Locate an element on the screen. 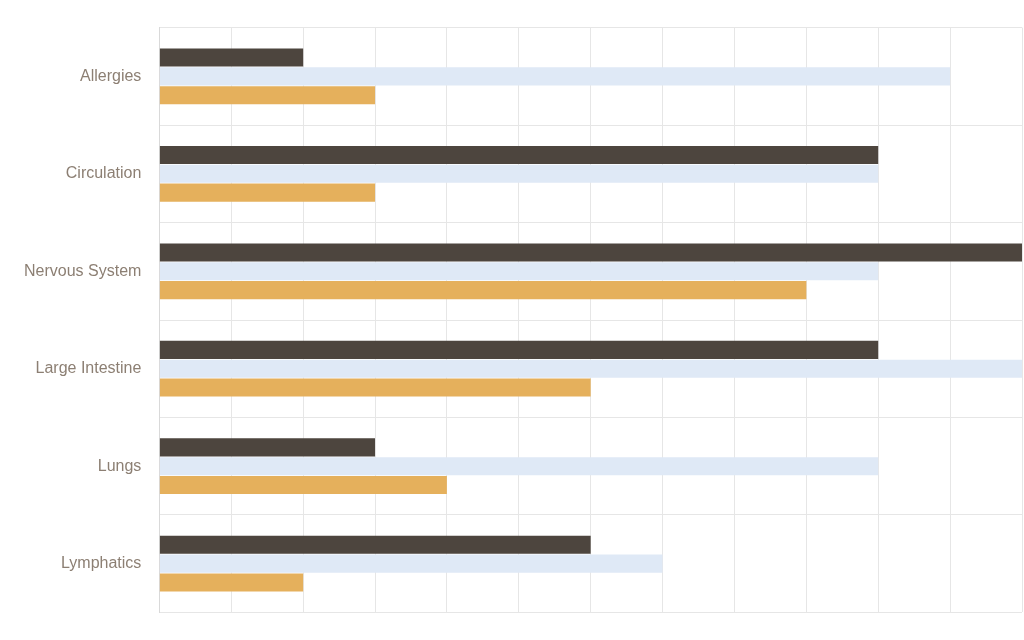 The image size is (1024, 640). y-tick-label: Nervous System is located at coordinates (82, 270).